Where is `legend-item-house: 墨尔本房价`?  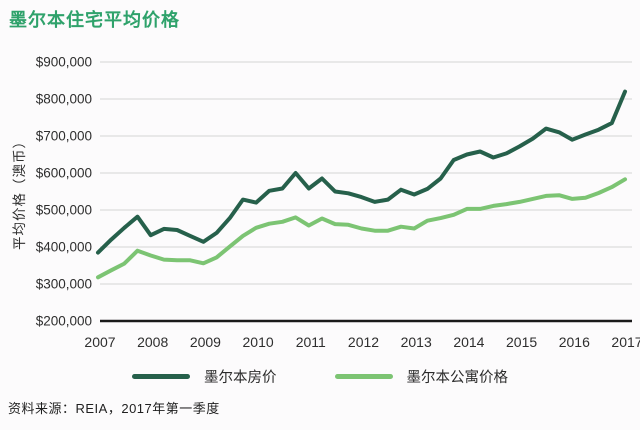 legend-item-house: 墨尔本房价 is located at coordinates (204, 376).